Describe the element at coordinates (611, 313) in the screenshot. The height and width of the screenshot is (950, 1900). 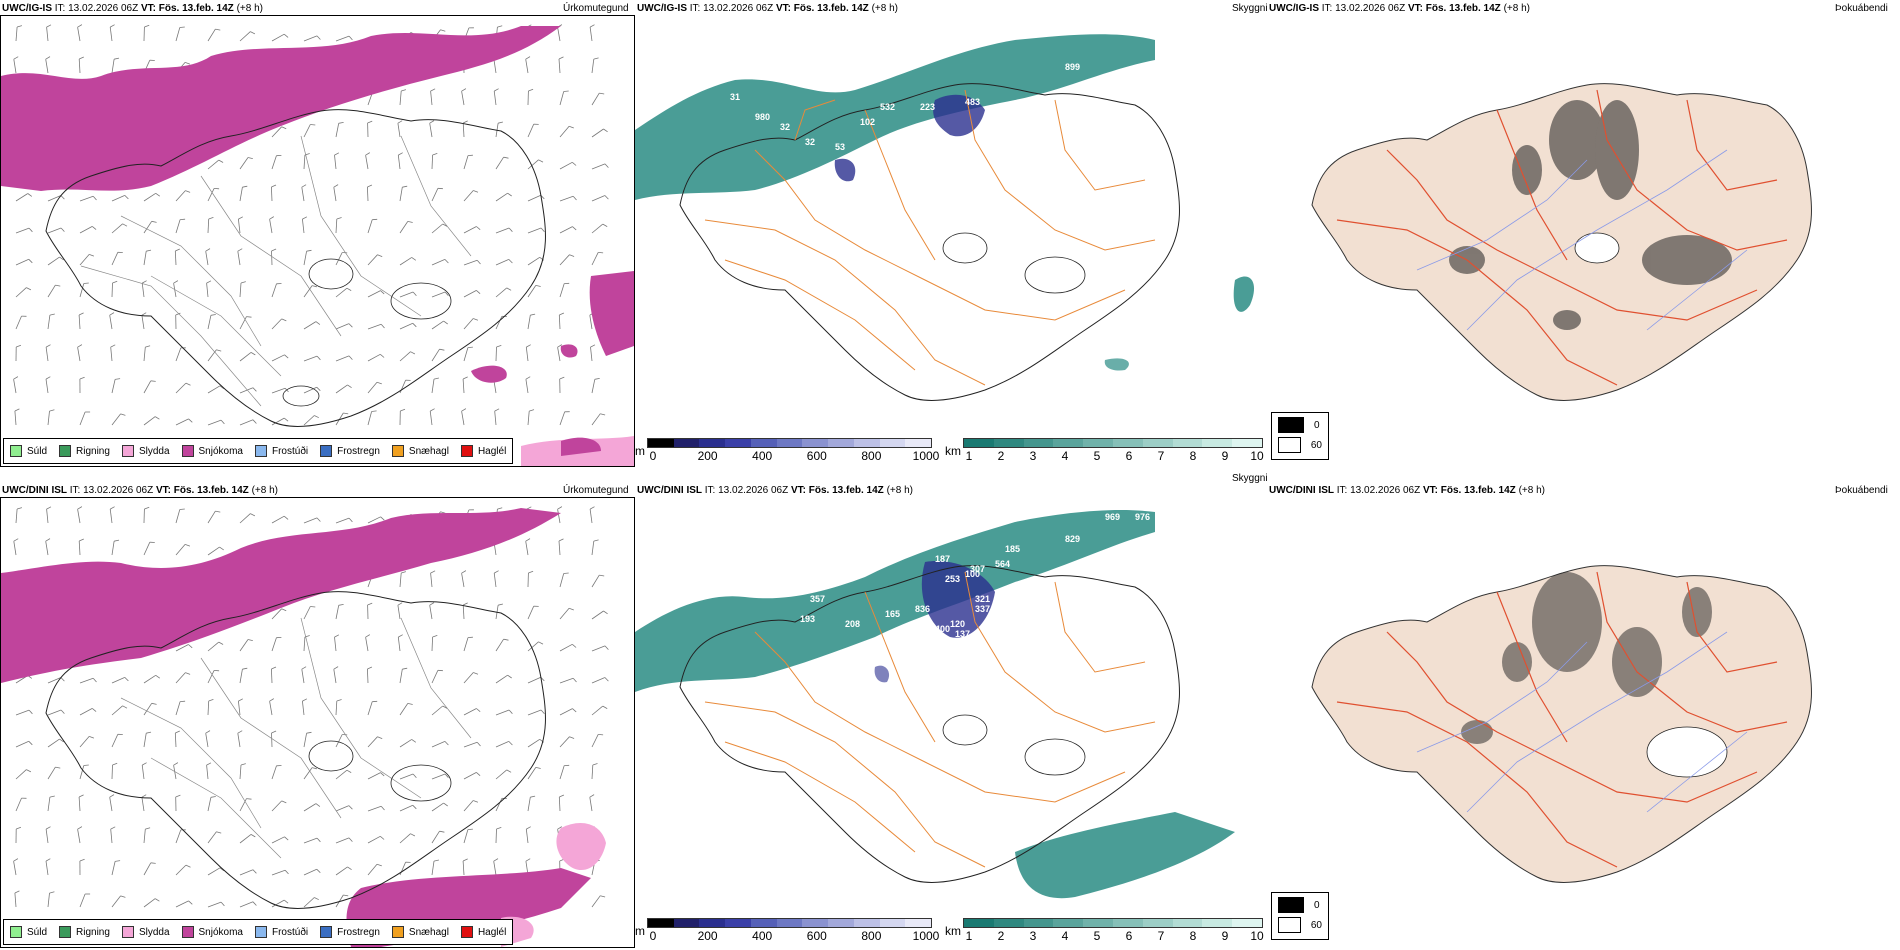
I see `snow-area` at that location.